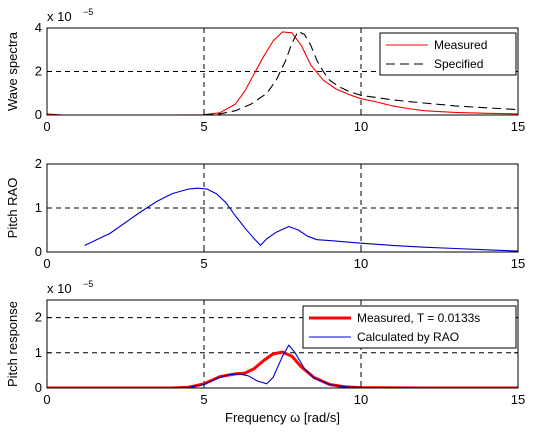 The image size is (535, 433). Describe the element at coordinates (282, 417) in the screenshot. I see `x-axis-label: Frequency ω [rad/s]` at that location.